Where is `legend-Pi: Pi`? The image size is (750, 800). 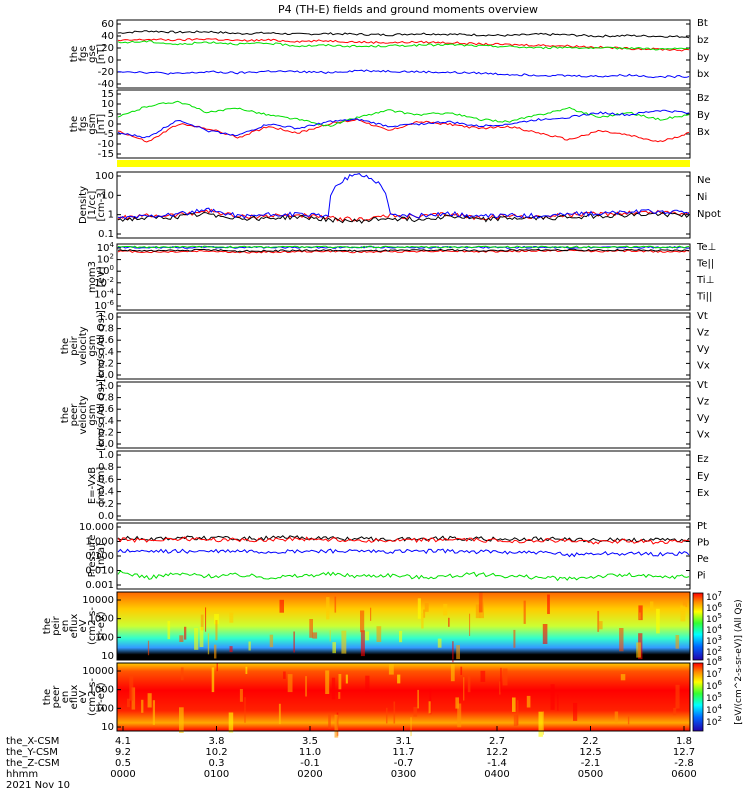 legend-Pi: Pi is located at coordinates (701, 576).